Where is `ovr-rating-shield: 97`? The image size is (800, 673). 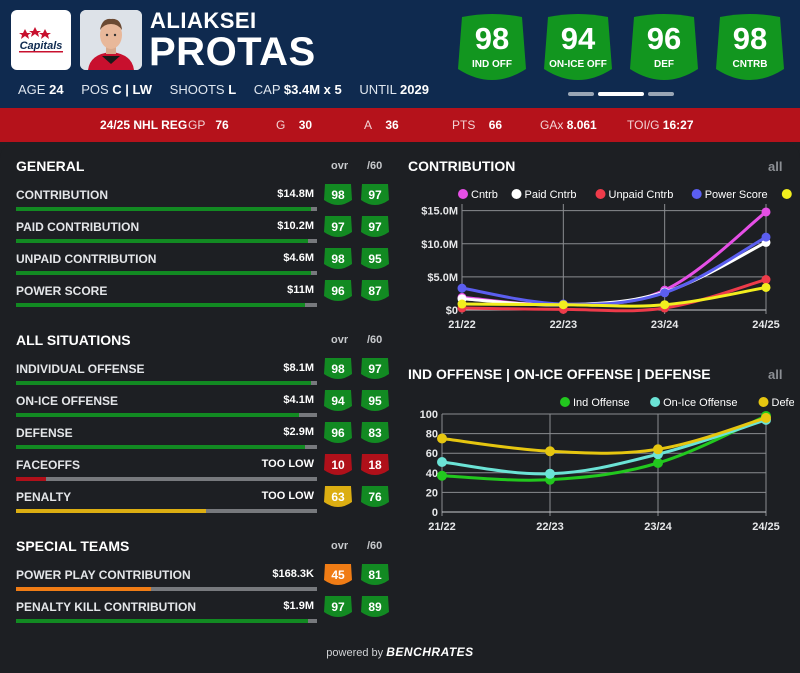 ovr-rating-shield: 97 is located at coordinates (338, 607).